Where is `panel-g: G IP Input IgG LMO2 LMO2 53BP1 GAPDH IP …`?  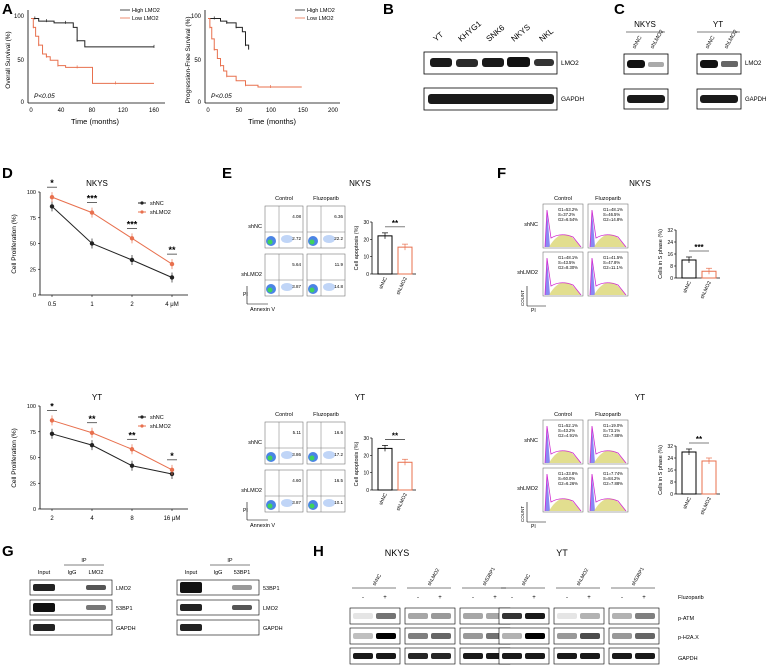
panel-g: G IP Input IgG LMO2 LMO2 53BP1 GAPDH IP … is located at coordinates (142, 589).